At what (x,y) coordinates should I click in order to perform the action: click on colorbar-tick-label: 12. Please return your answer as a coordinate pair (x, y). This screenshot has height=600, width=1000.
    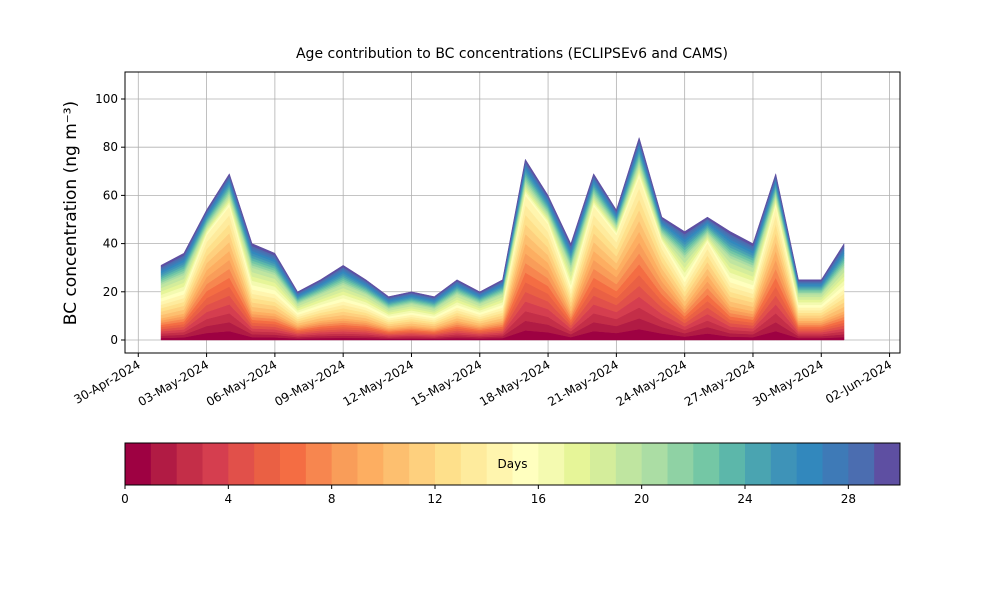
    Looking at the image, I should click on (434, 499).